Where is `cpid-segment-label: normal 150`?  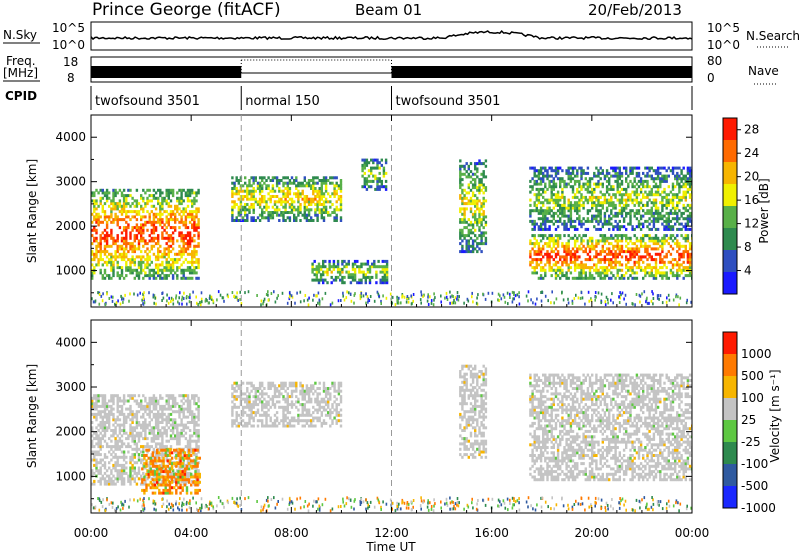
cpid-segment-label: normal 150 is located at coordinates (282, 101).